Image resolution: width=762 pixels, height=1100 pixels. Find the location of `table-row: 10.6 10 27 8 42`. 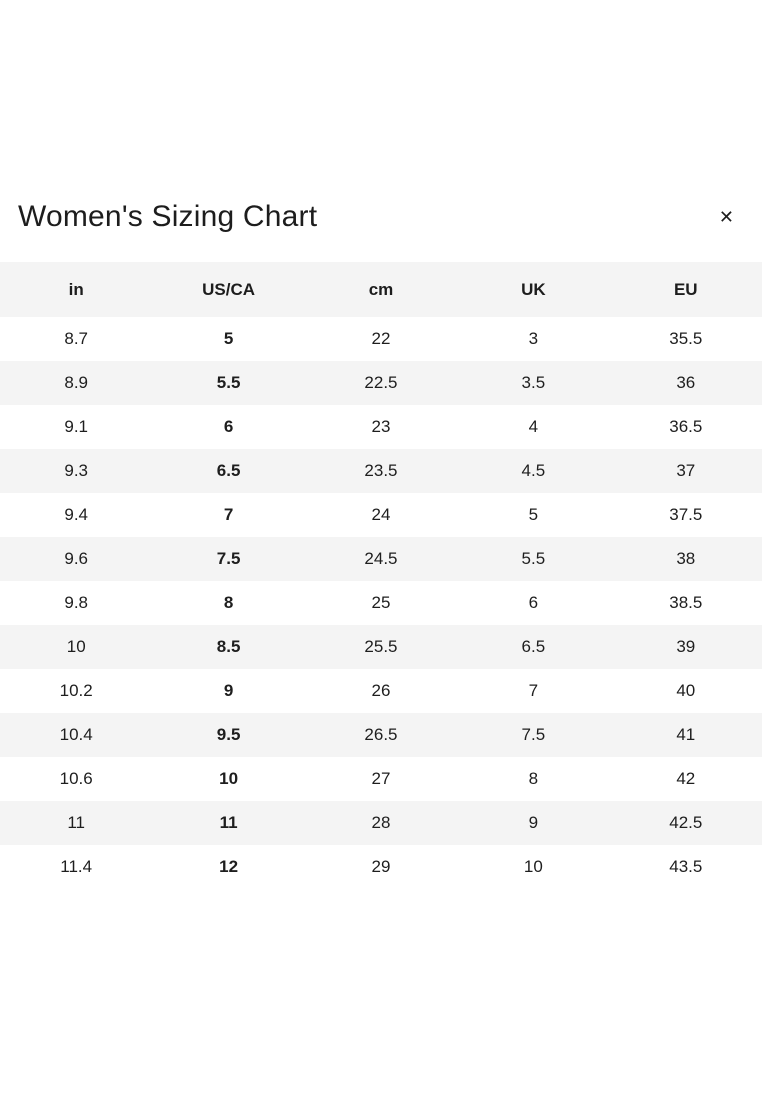

table-row: 10.6 10 27 8 42 is located at coordinates (381, 779).